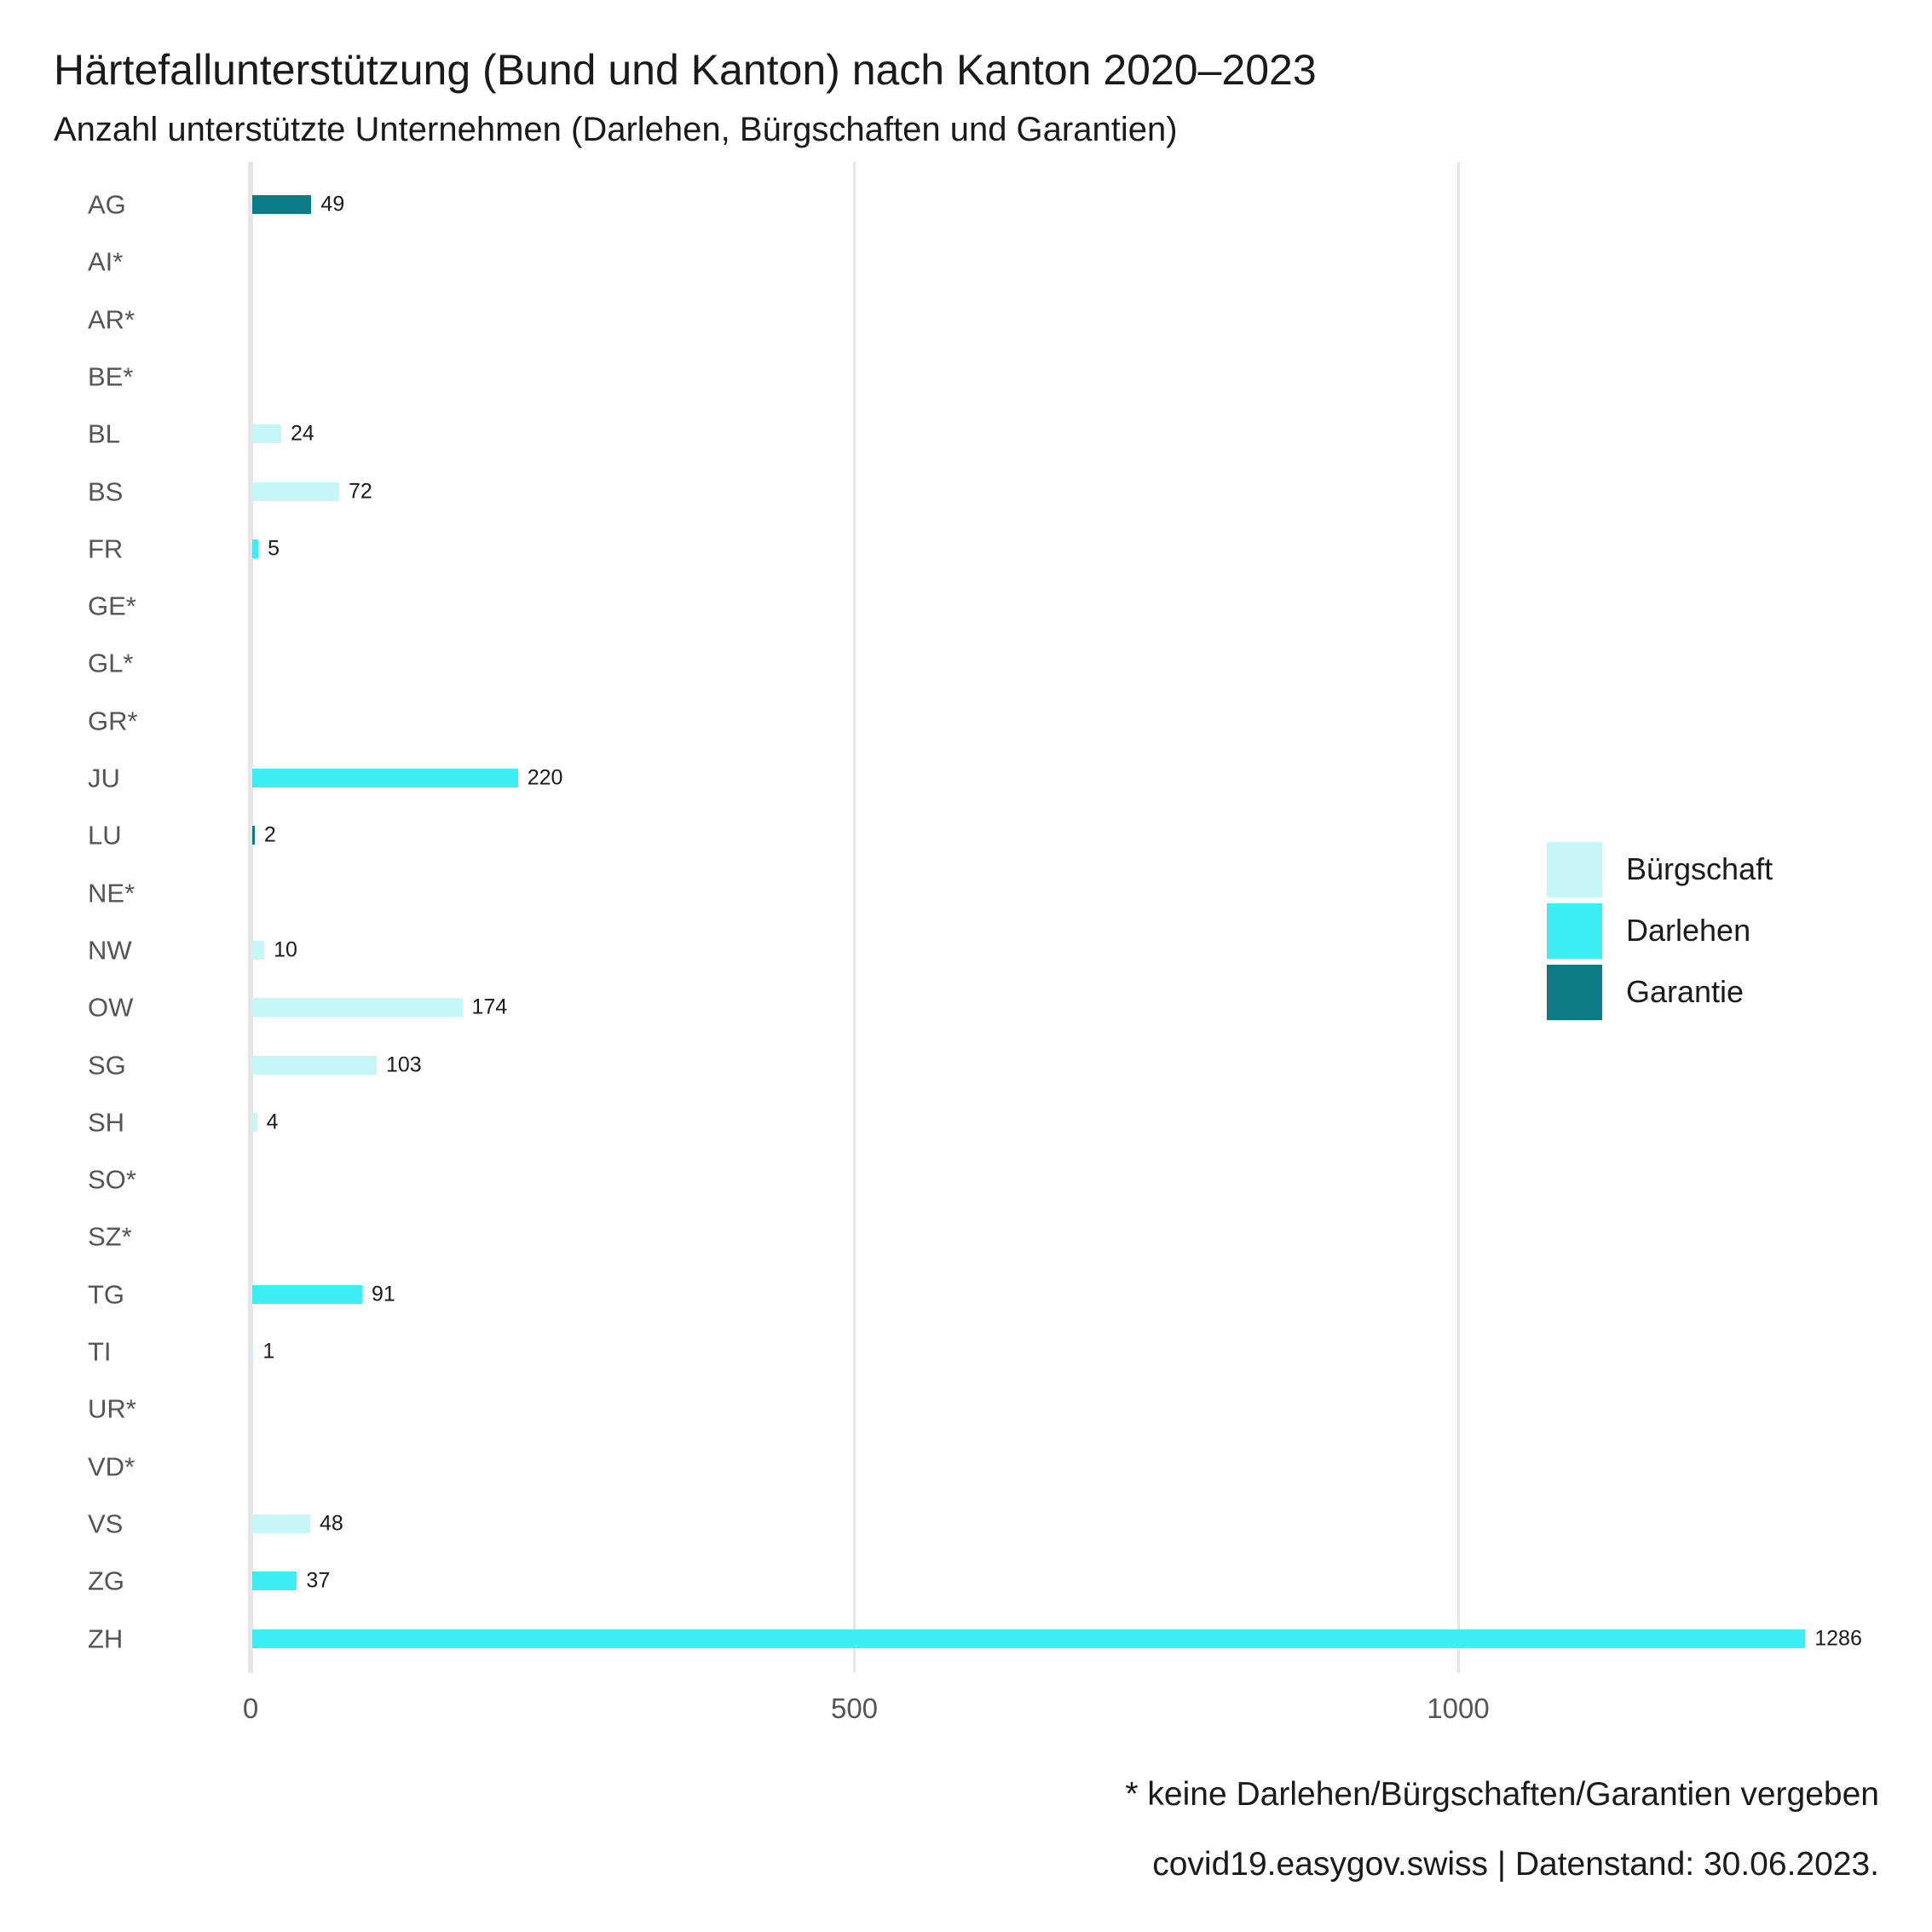  Describe the element at coordinates (112, 606) in the screenshot. I see `canton-label: GE*` at that location.